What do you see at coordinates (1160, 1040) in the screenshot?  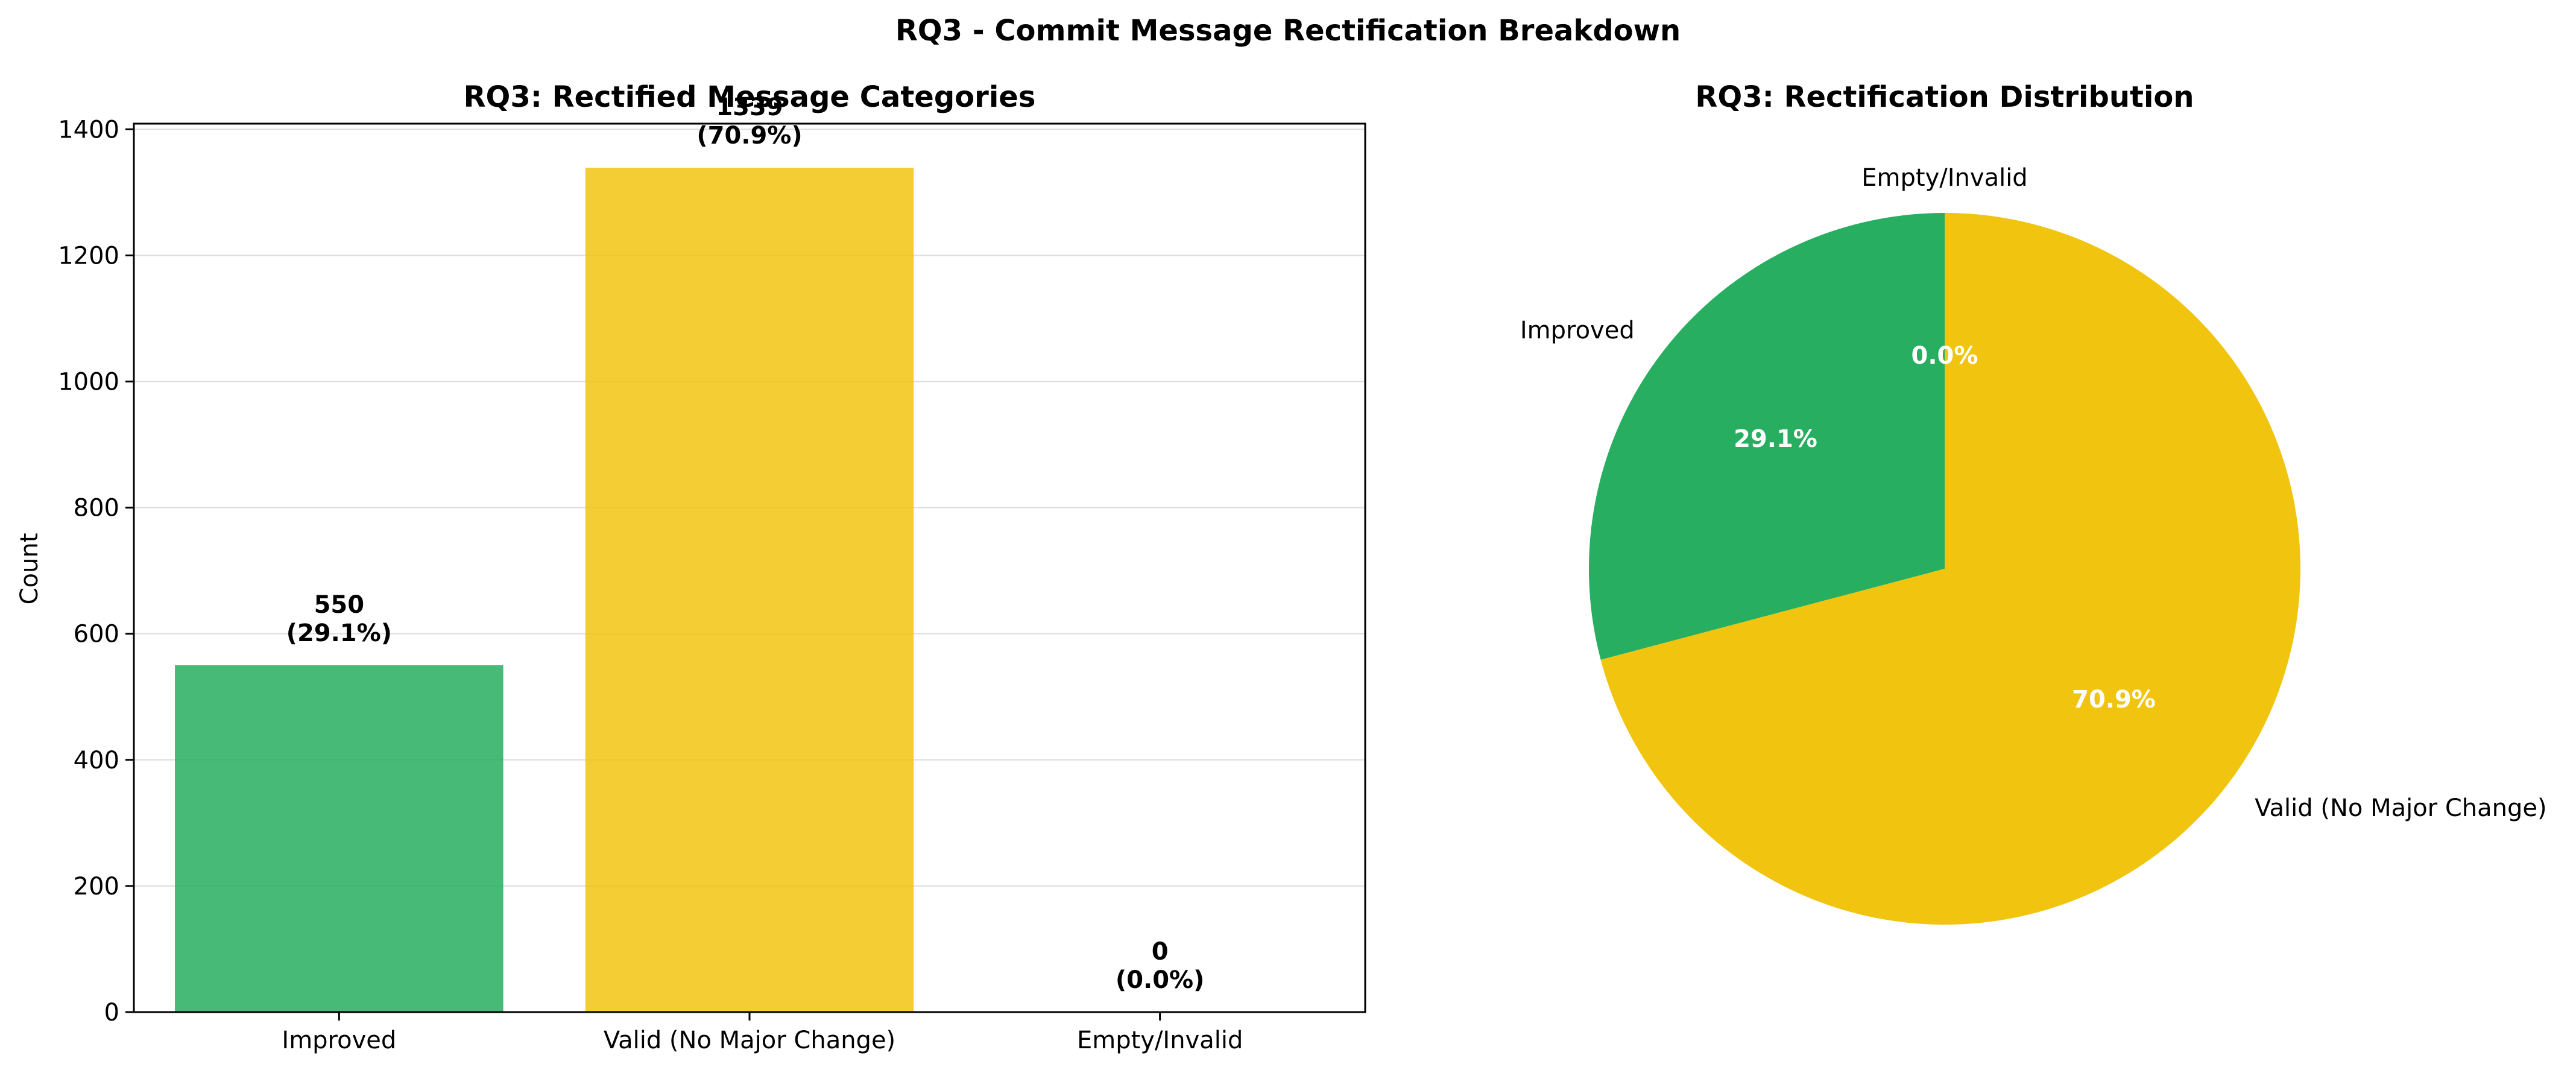 I see `x-tick-label: Empty/Invalid` at bounding box center [1160, 1040].